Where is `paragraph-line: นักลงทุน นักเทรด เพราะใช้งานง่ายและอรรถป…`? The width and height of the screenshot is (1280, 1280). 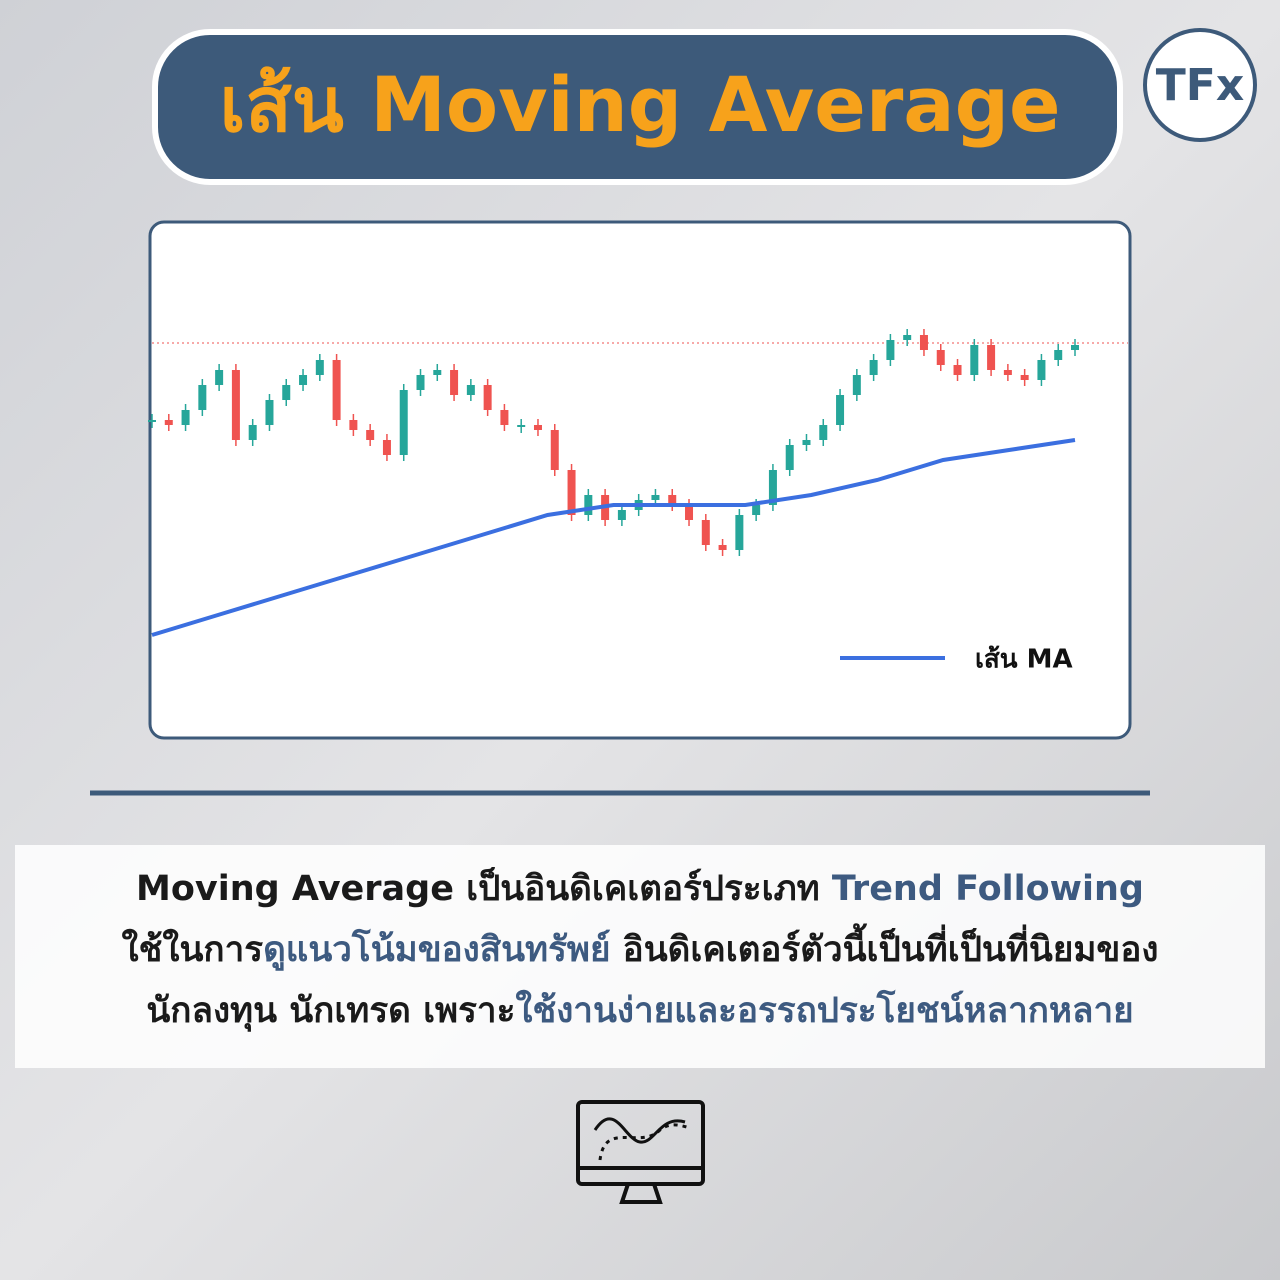 paragraph-line: นักลงทุน นักเทรด เพราะใช้งานง่ายและอรรถป… is located at coordinates (639, 1010).